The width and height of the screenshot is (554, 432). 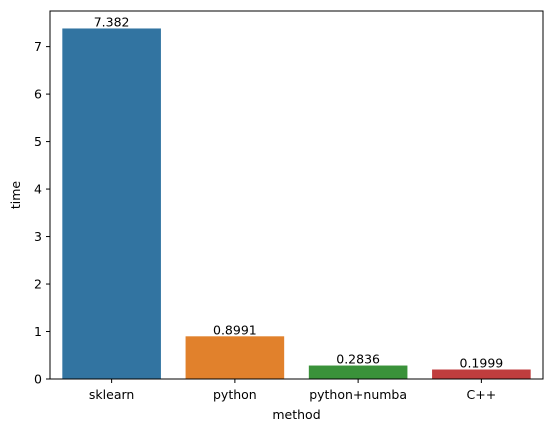 I want to click on y-axis-ticks: 0 1 2 3 4 5 6 7, so click(x=42, y=213).